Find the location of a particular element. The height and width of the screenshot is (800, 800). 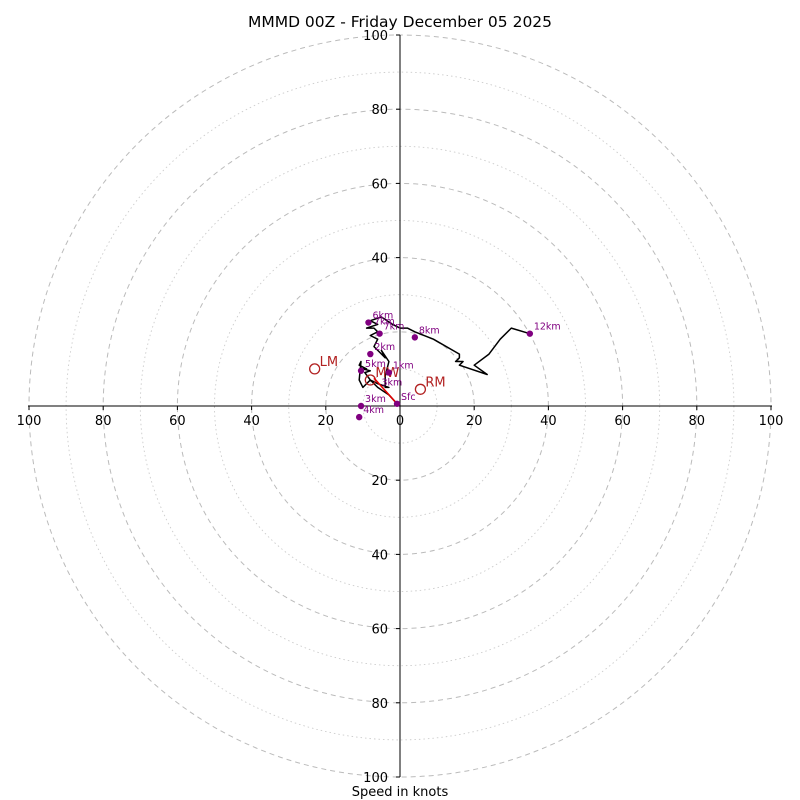

height-label: 8km is located at coordinates (429, 330).